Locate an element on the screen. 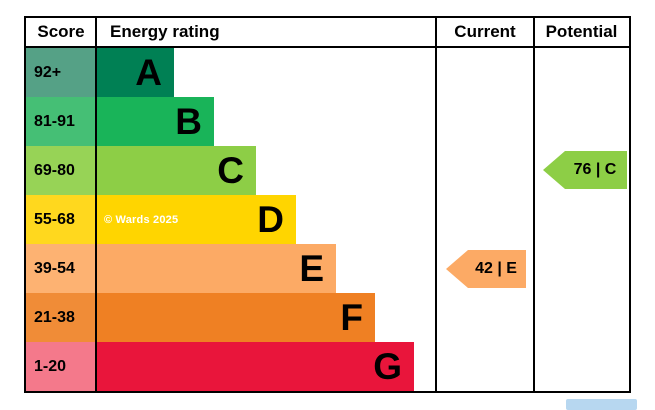 This screenshot has height=410, width=655. band-row-g: 1-20 G is located at coordinates (327, 366).